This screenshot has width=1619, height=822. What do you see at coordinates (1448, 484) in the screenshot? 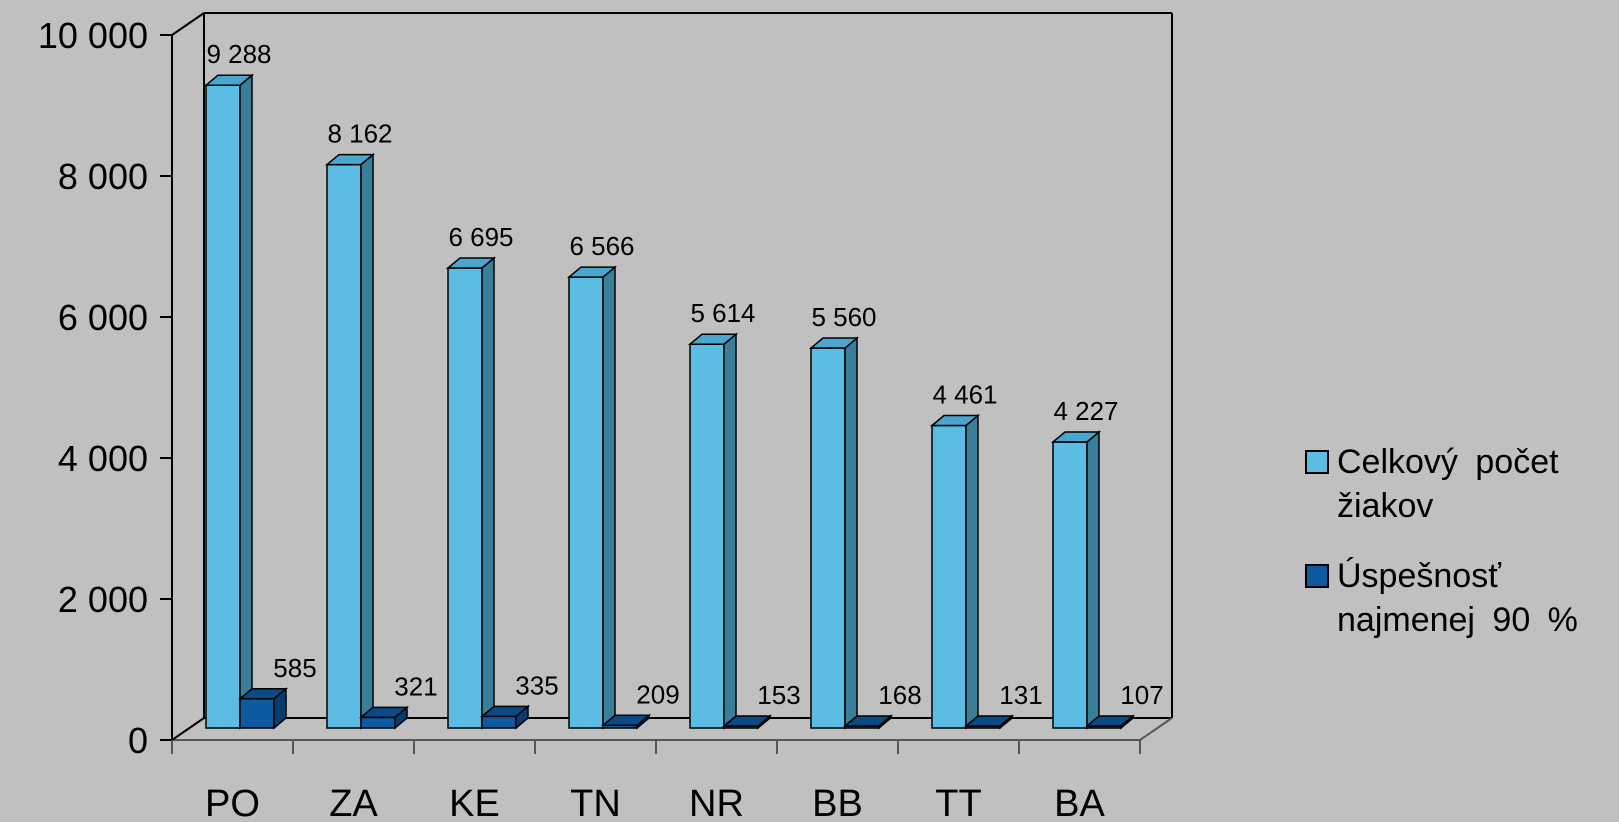
I see `legend-label-total: Celkový počet žiakov` at bounding box center [1448, 484].